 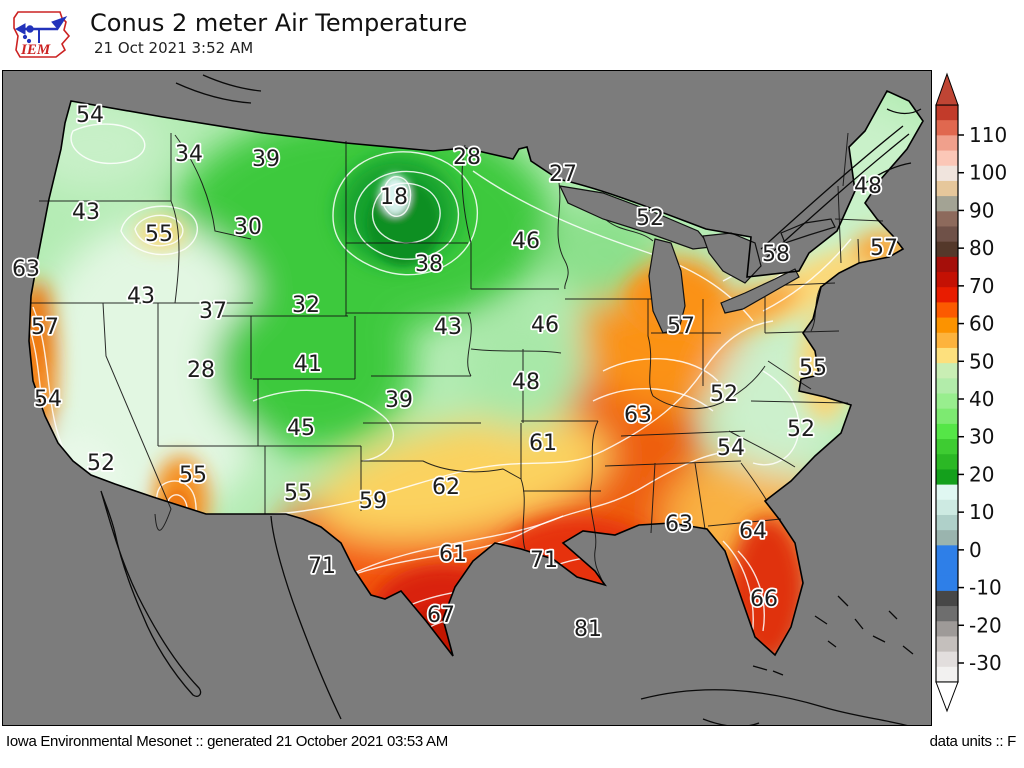 What do you see at coordinates (981, 437) in the screenshot?
I see `colorbar-tick-label: 30` at bounding box center [981, 437].